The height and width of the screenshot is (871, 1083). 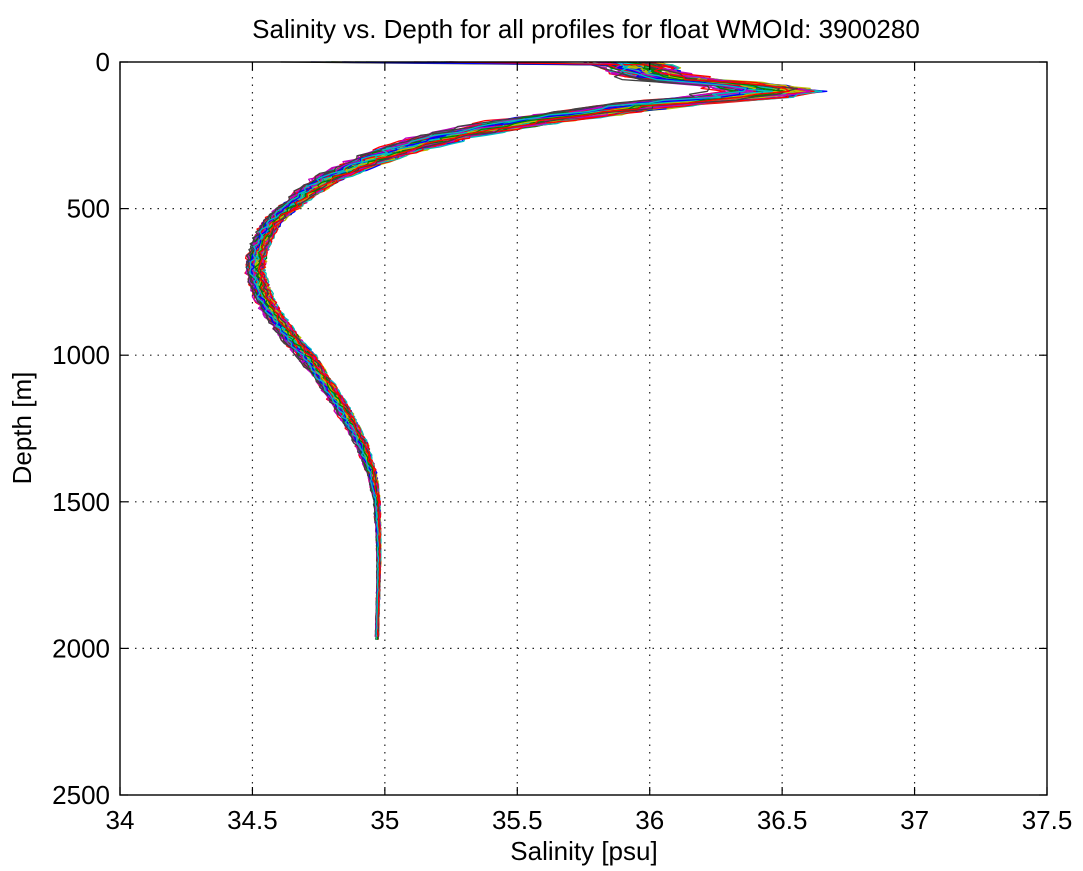 I want to click on y-tick-label: 0, so click(x=103, y=62).